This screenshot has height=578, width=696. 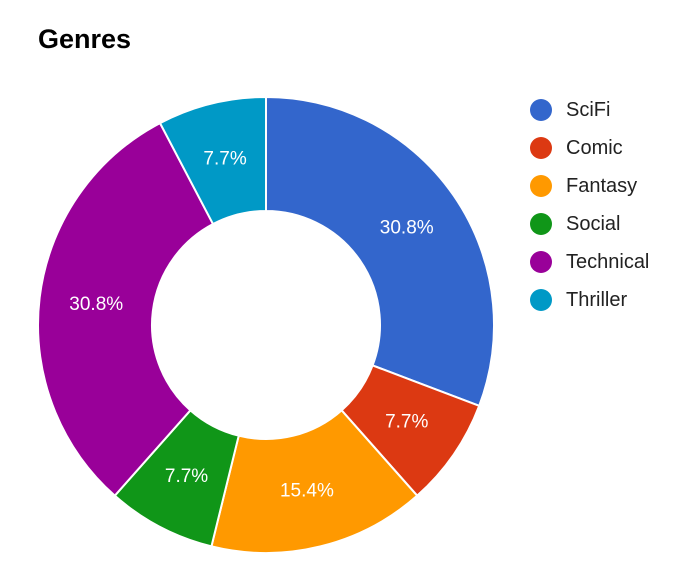 I want to click on slice-label-fantasy: 15.4%, so click(x=307, y=491).